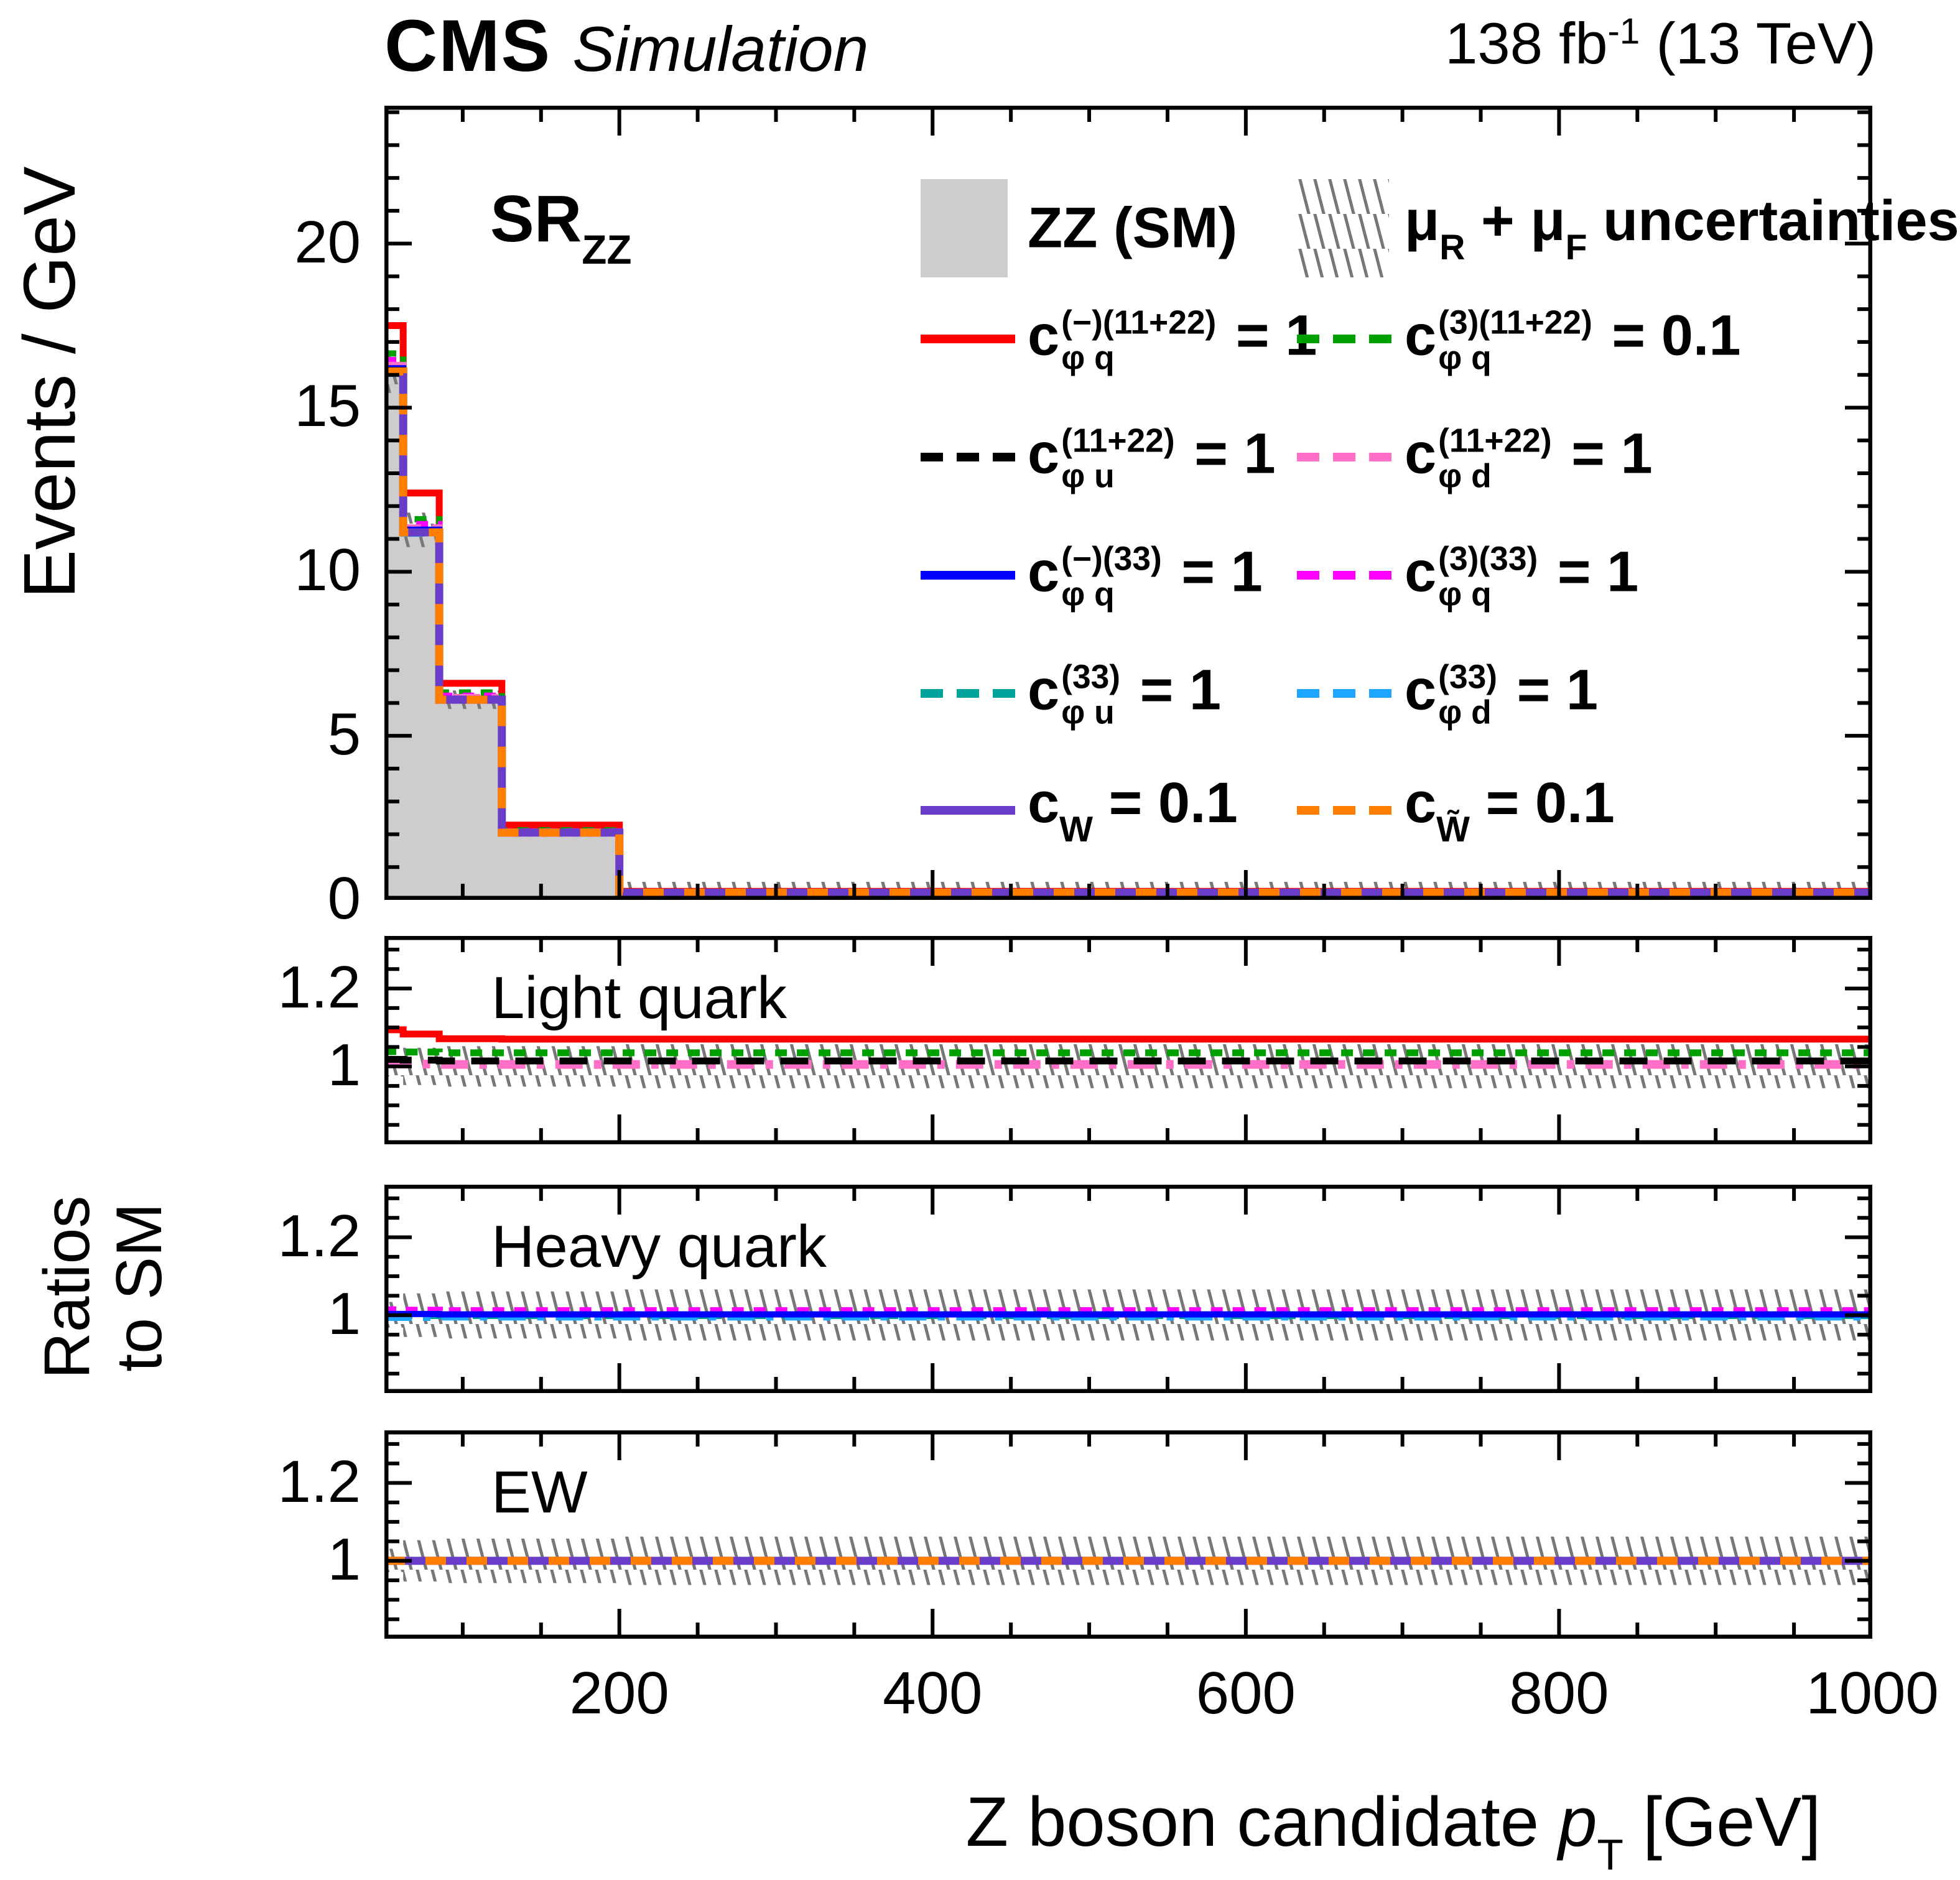 This screenshot has width=1960, height=1880. Describe the element at coordinates (1125, 695) in the screenshot. I see `legend-entry-label: c (33) φ u = 1` at that location.